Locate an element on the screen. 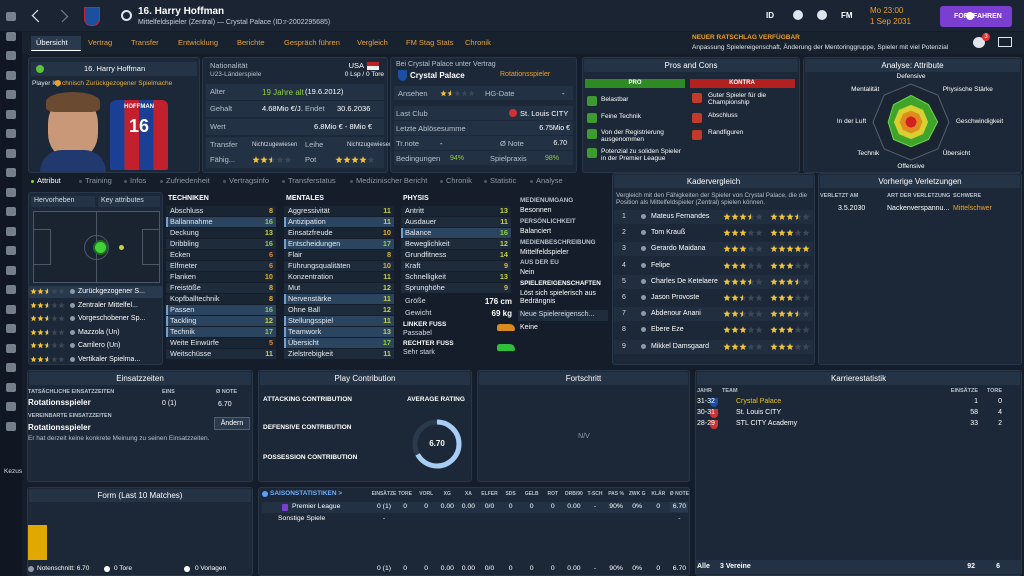 This screenshot has height=576, width=1024. label: 16 is located at coordinates (139, 126).